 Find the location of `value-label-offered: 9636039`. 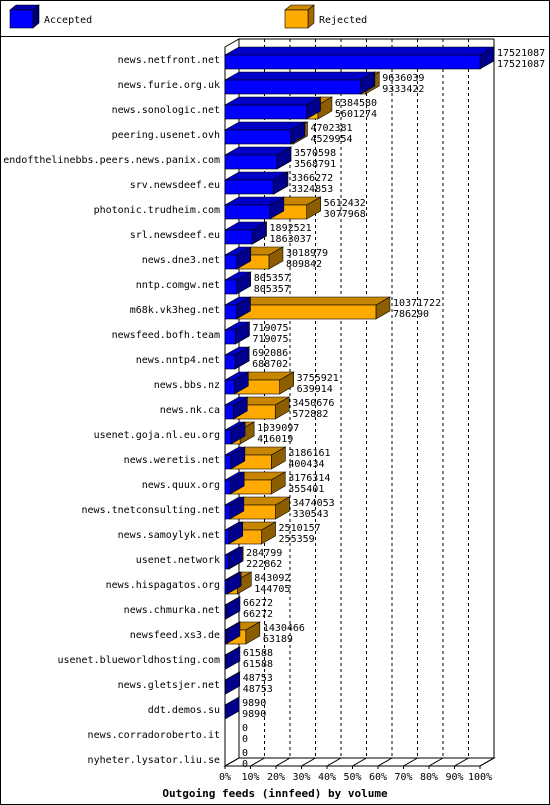

value-label-offered: 9636039 is located at coordinates (403, 78).